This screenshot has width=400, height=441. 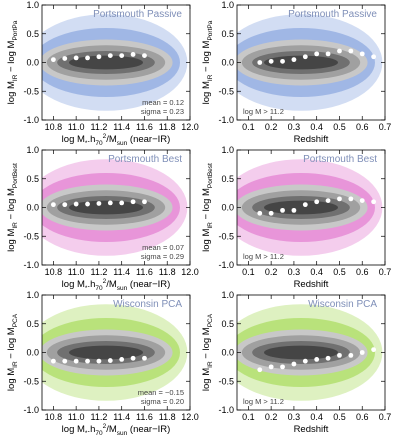 What do you see at coordinates (190, 127) in the screenshot?
I see `x-tick-label: 12.0` at bounding box center [190, 127].